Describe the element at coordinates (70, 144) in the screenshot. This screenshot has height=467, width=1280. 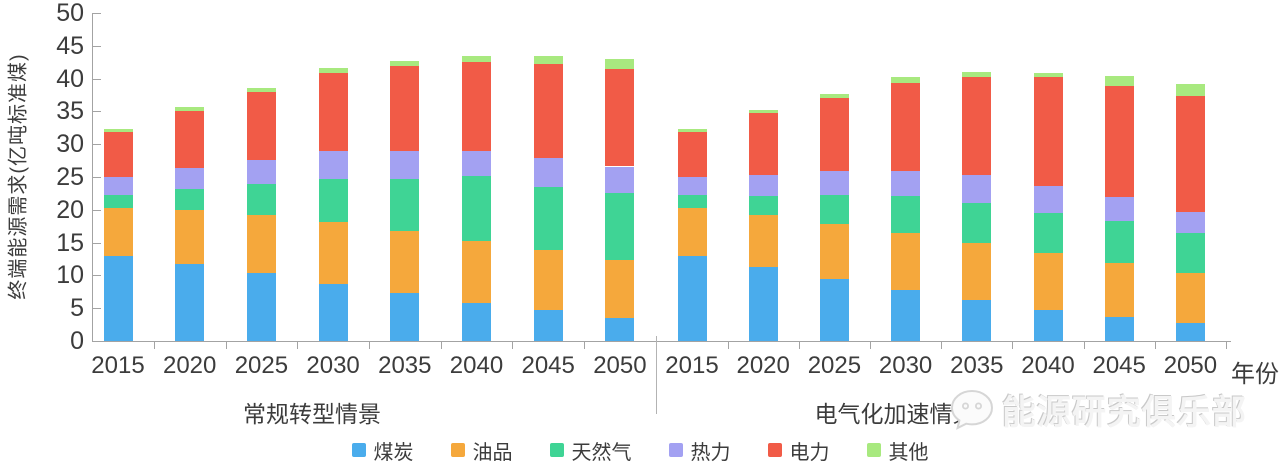
I see `y-tick-label: 30` at that location.